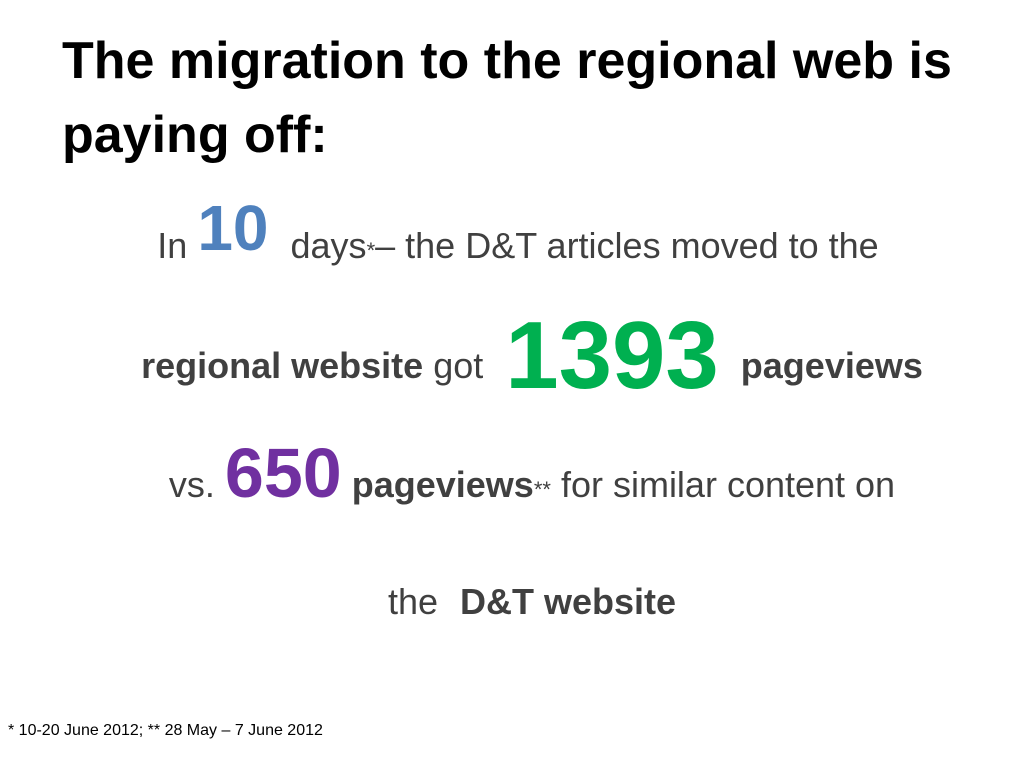 The image size is (1024, 768). What do you see at coordinates (283, 473) in the screenshot?
I see `dt-pageviews-value: 650` at bounding box center [283, 473].